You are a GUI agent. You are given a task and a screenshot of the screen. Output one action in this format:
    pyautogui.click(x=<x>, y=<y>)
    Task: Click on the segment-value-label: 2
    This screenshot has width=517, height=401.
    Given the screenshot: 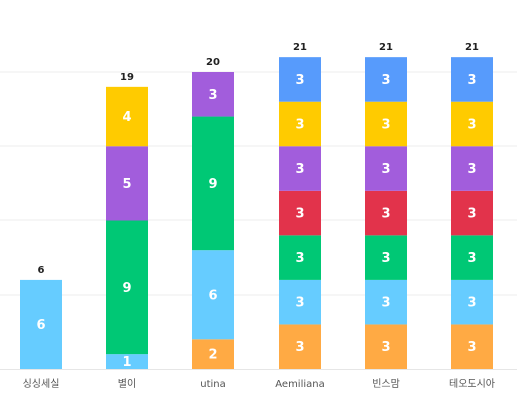 What is the action you would take?
    pyautogui.click(x=212, y=355)
    